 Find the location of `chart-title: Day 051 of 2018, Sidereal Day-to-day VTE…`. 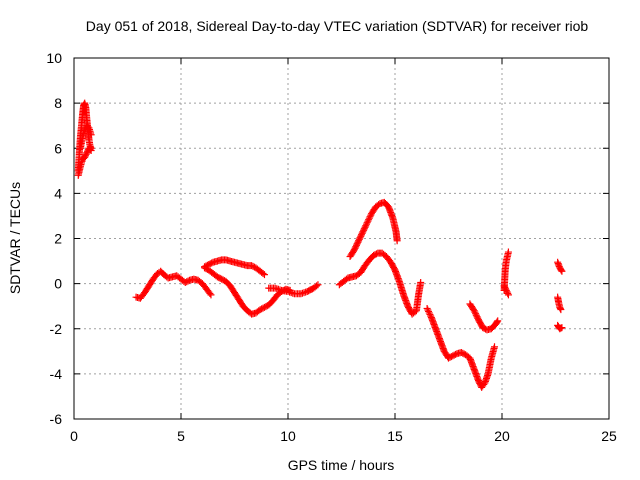

chart-title: Day 051 of 2018, Sidereal Day-to-day VTE… is located at coordinates (337, 26).